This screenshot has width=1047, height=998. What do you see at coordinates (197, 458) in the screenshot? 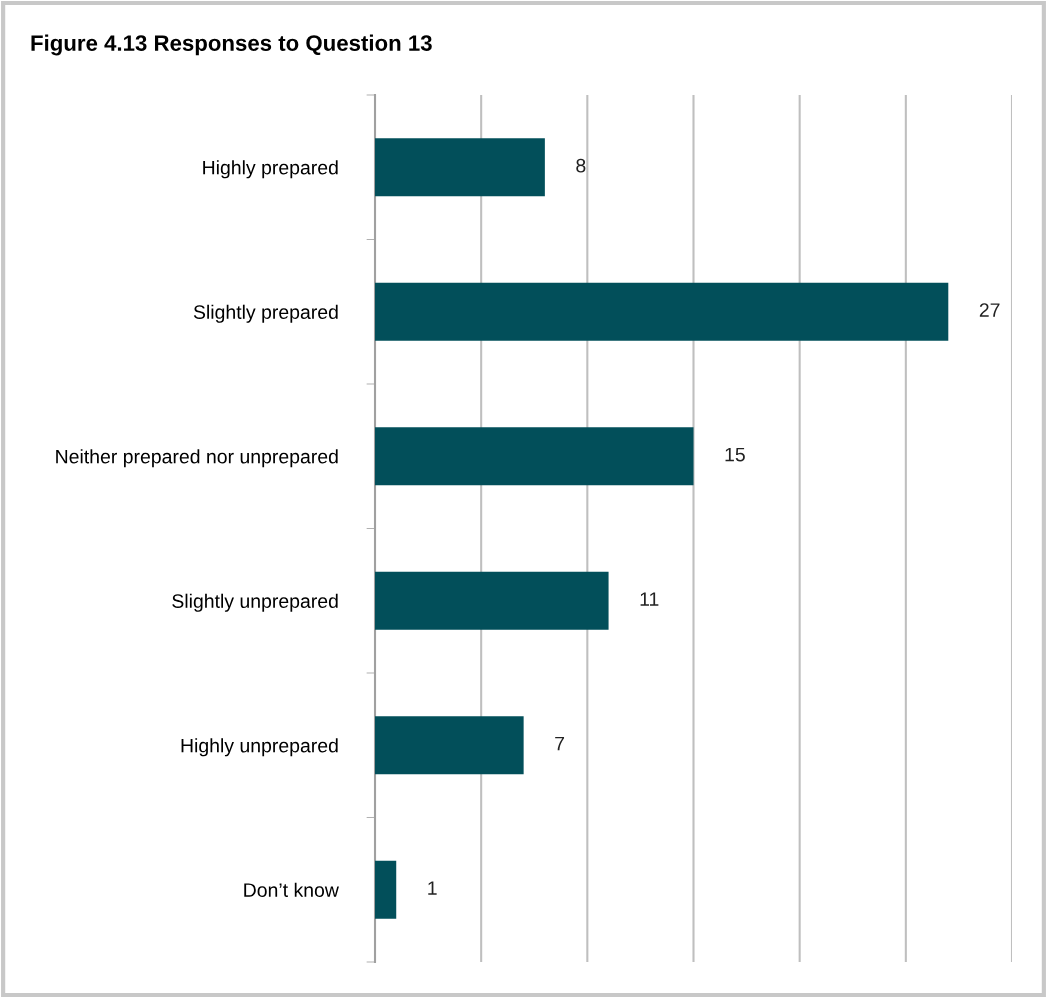
I see `y-tick-label: Neither prepared nor unprepared` at bounding box center [197, 458].